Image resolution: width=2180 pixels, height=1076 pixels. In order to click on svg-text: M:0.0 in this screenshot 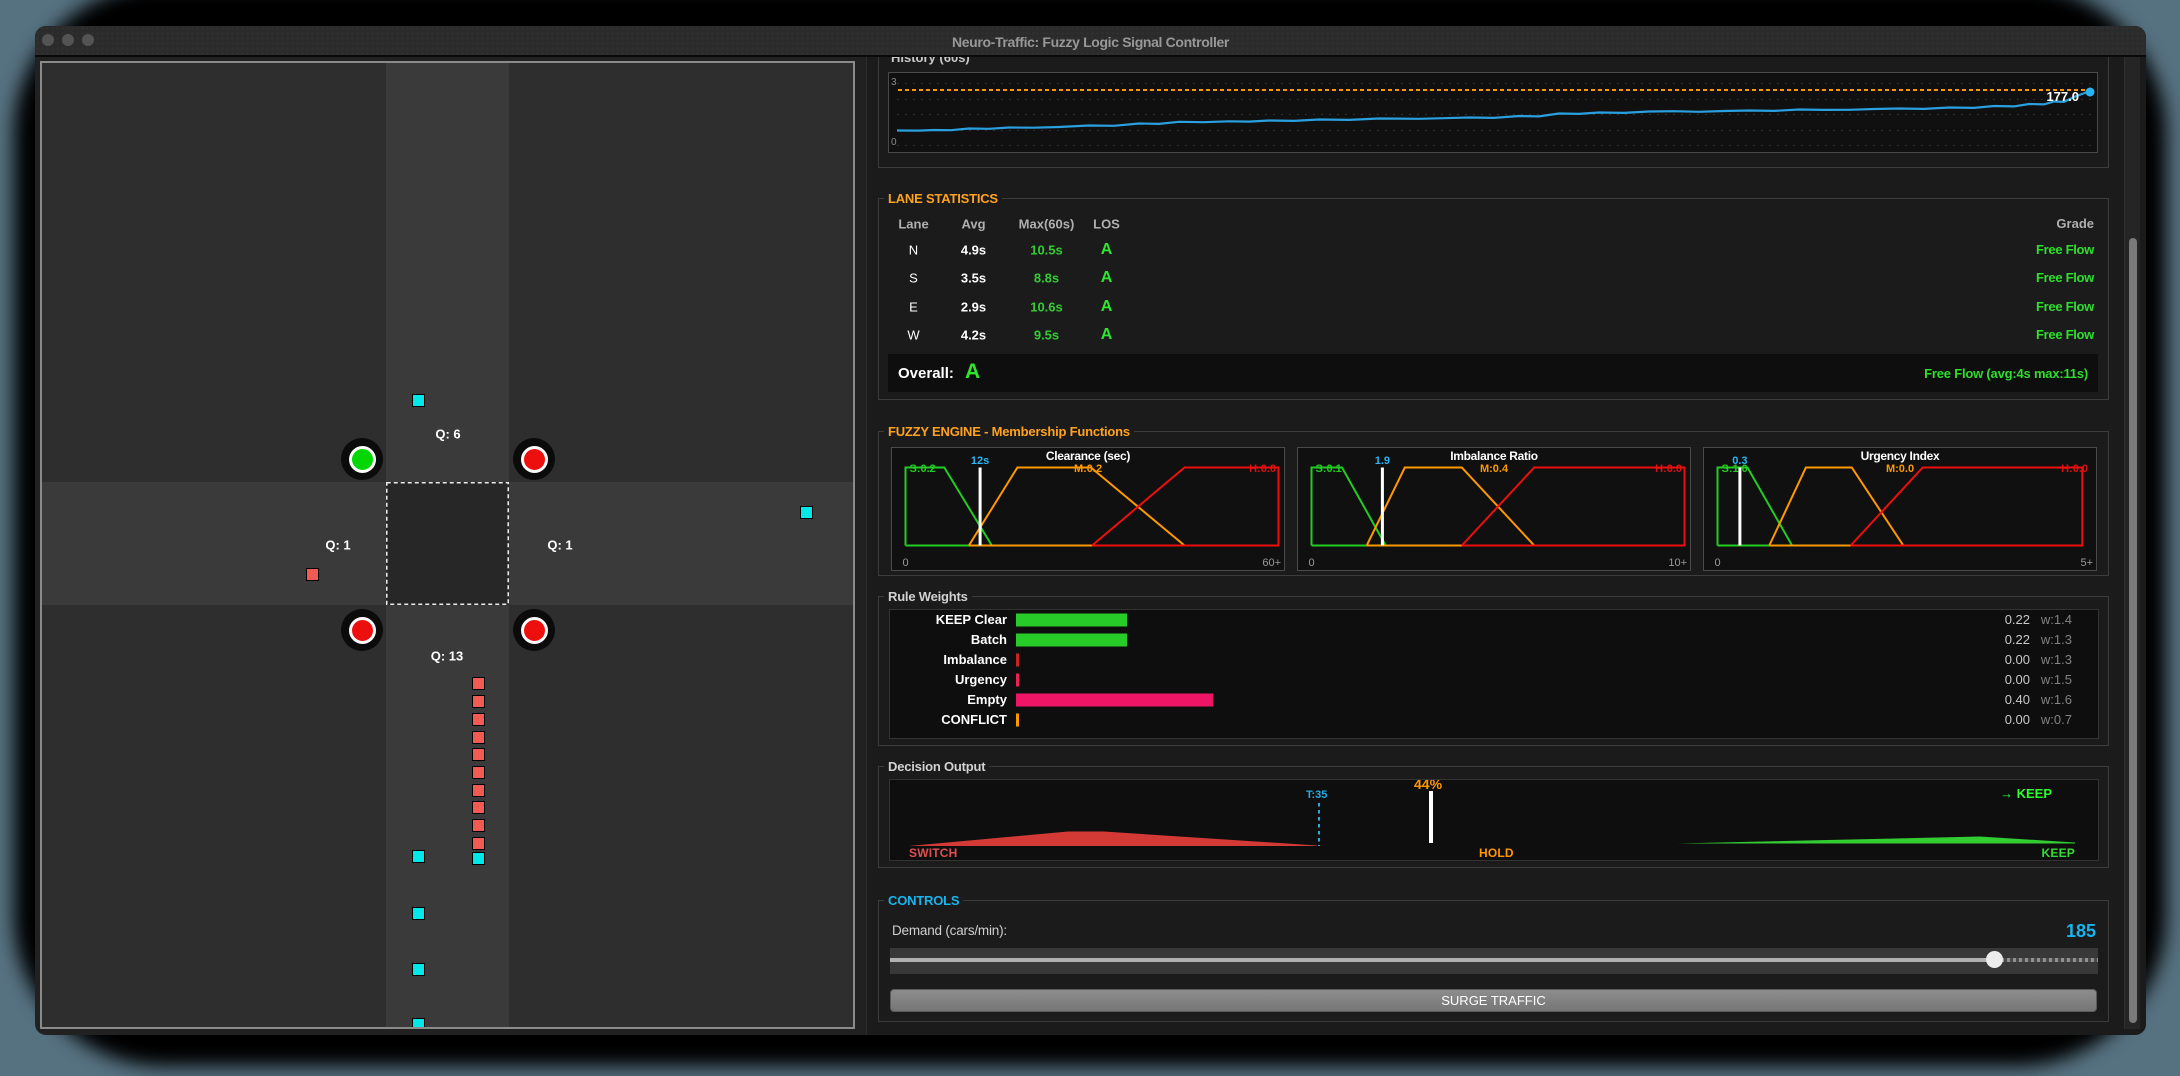, I will do `click(1900, 469)`.